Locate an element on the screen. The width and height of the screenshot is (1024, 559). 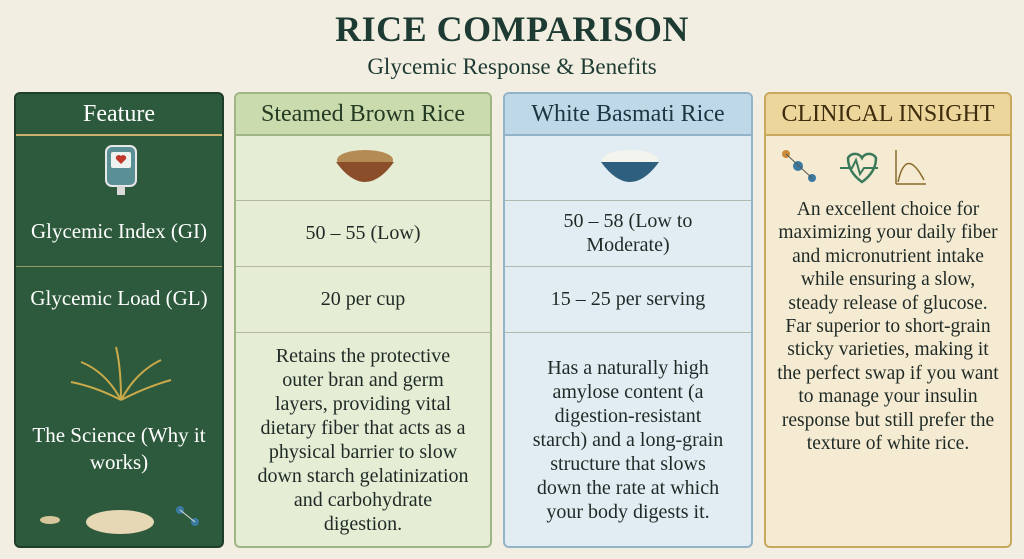
grains-icon is located at coordinates (119, 520).